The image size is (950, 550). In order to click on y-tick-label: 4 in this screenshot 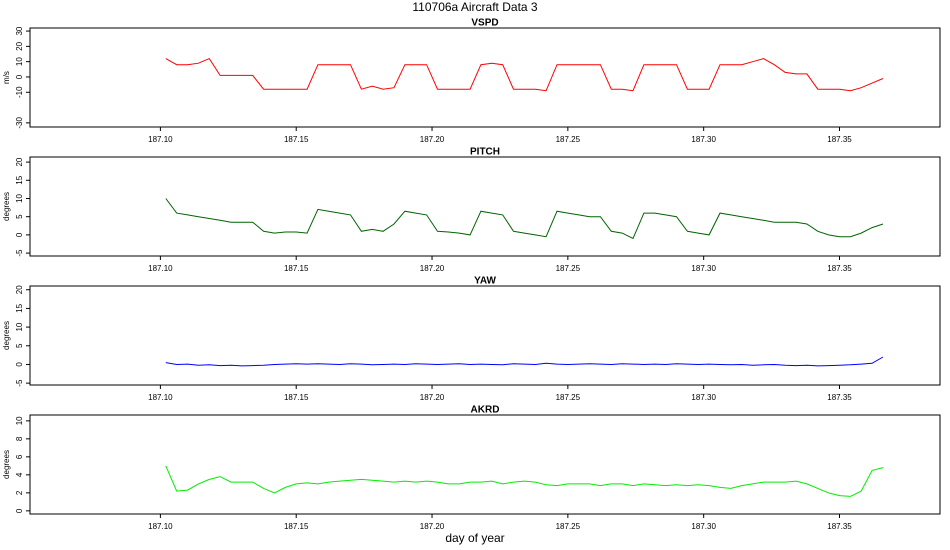, I will do `click(19, 474)`.